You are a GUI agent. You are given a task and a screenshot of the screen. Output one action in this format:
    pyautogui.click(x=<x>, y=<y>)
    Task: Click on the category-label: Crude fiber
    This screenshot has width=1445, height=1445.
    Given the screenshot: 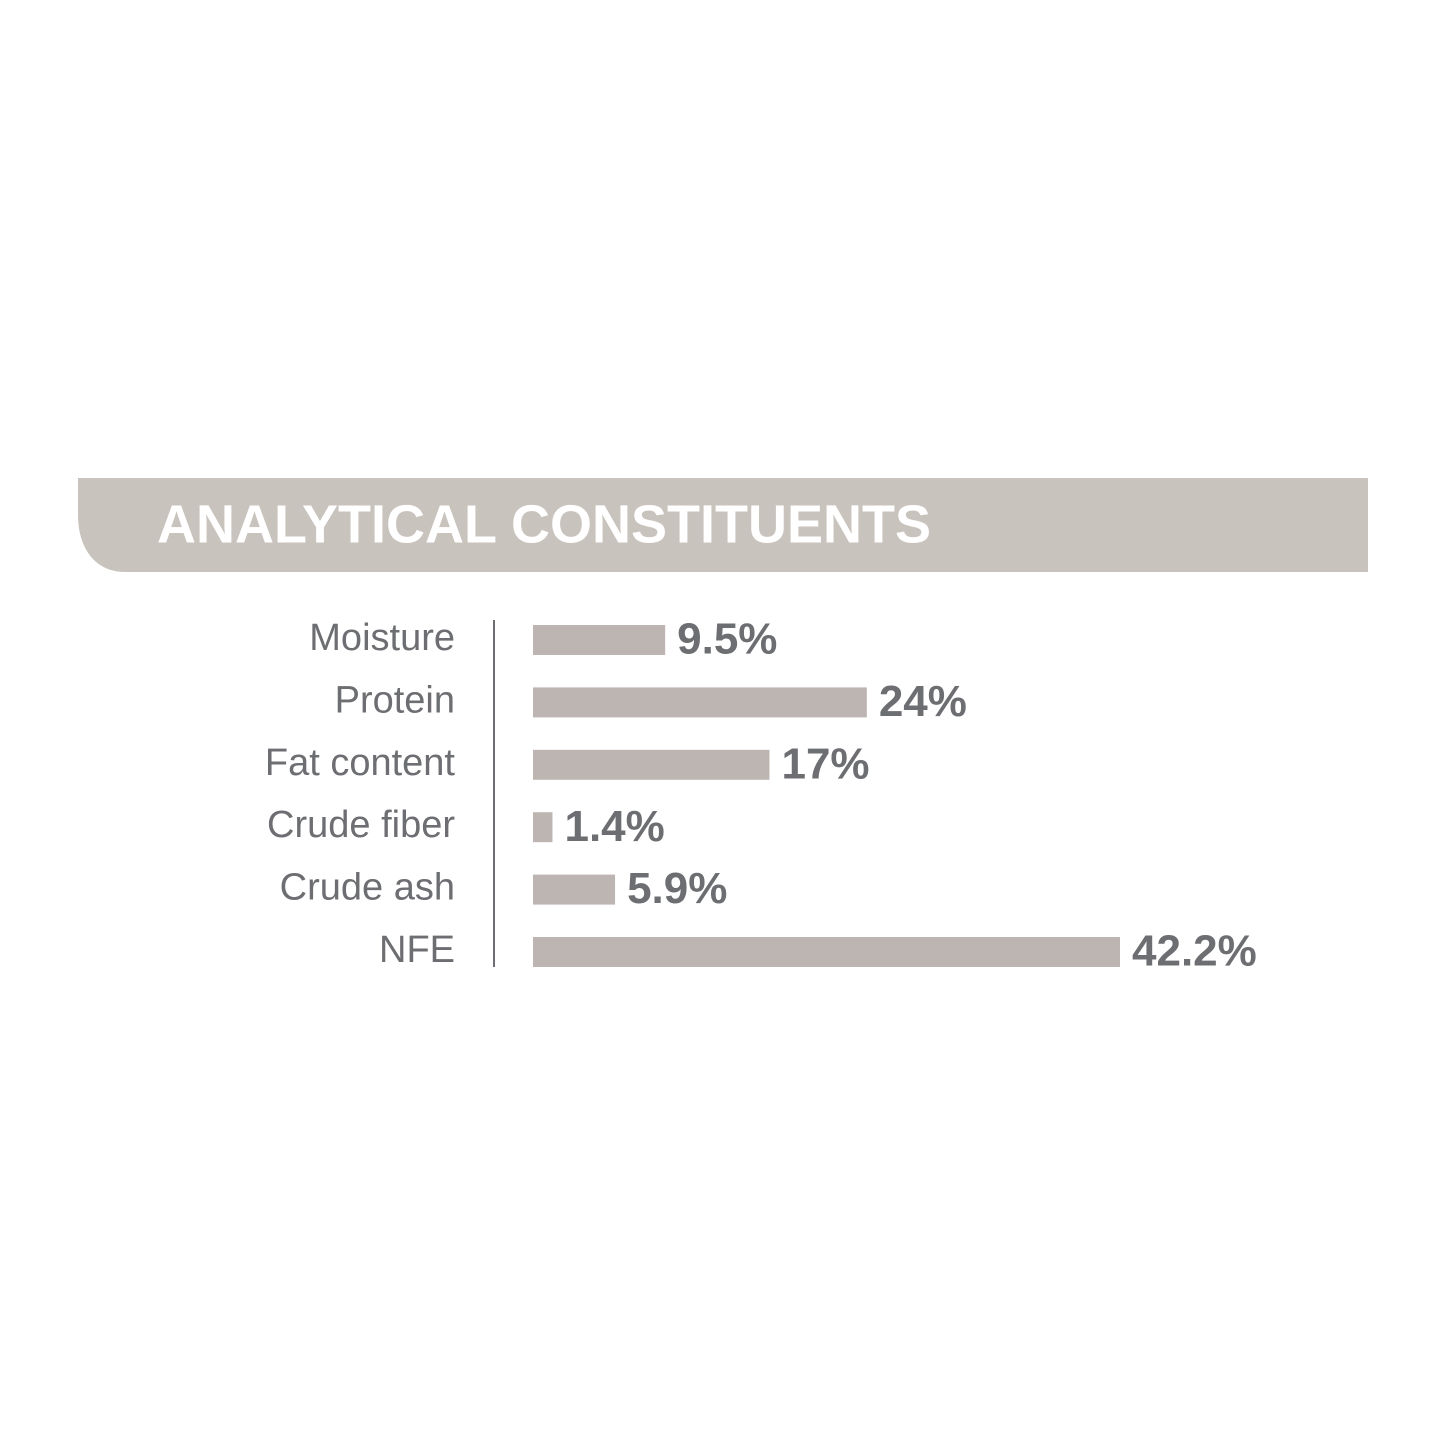 What is the action you would take?
    pyautogui.click(x=361, y=825)
    